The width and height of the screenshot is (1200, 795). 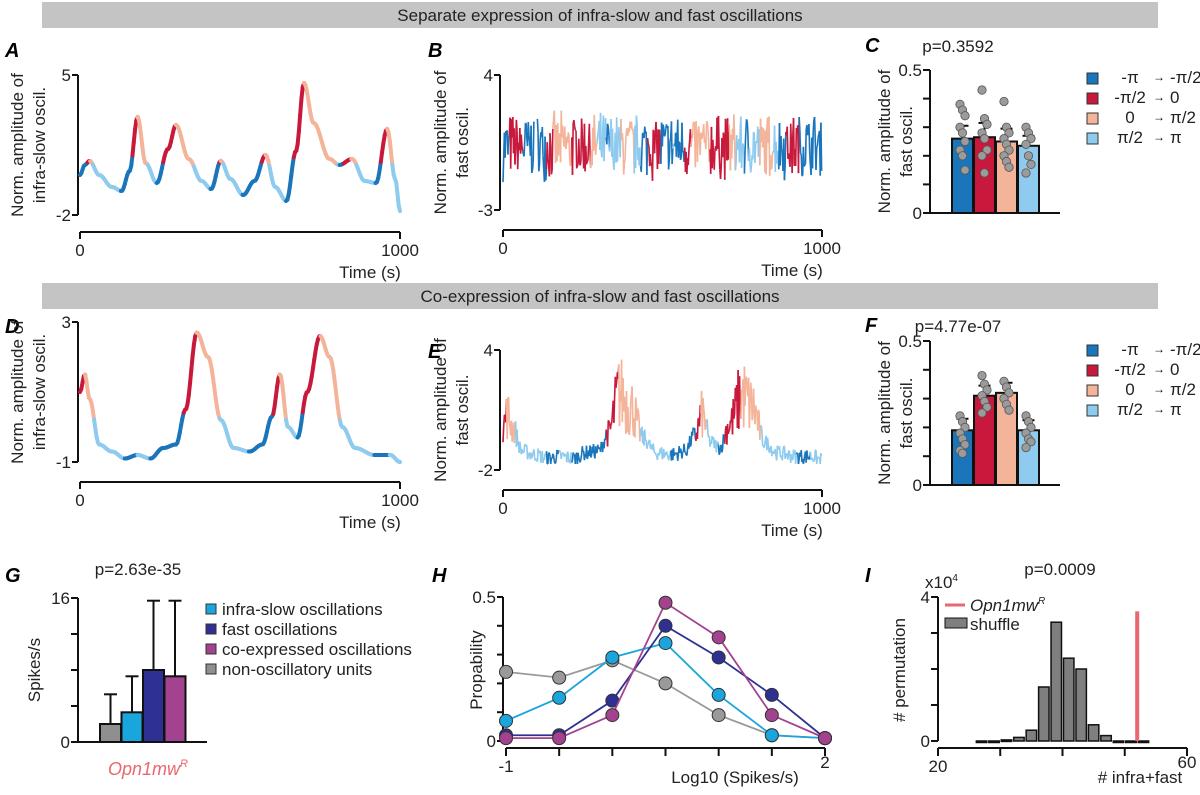 What do you see at coordinates (370, 522) in the screenshot?
I see `x-axis-label: Time (s)` at bounding box center [370, 522].